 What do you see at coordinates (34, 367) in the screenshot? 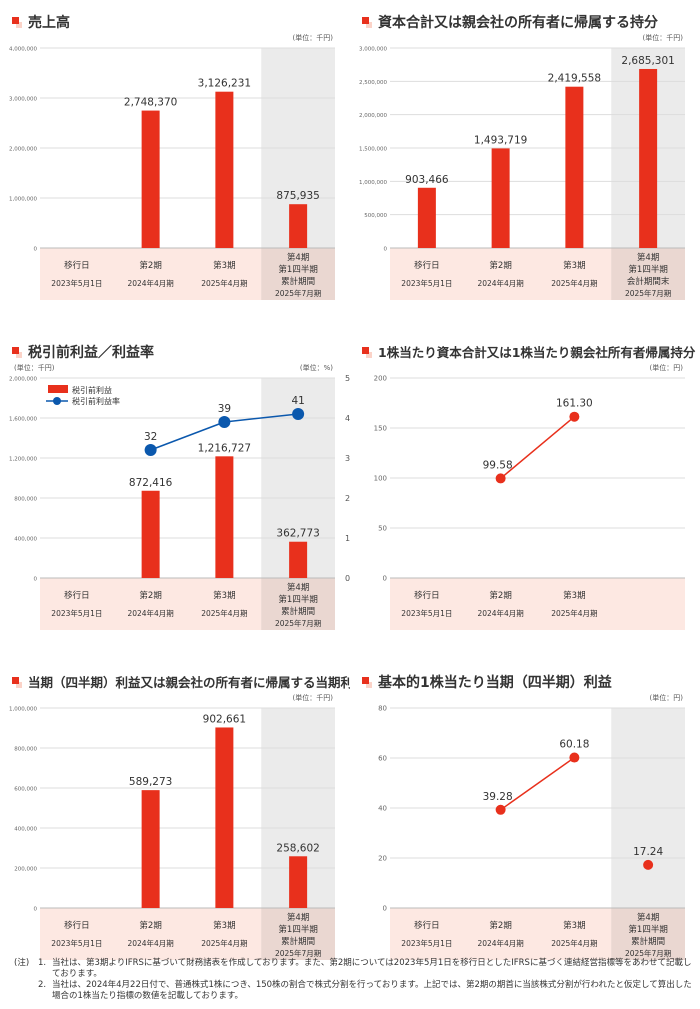
I see `unit-label-left: (単位：千円)` at bounding box center [34, 367].